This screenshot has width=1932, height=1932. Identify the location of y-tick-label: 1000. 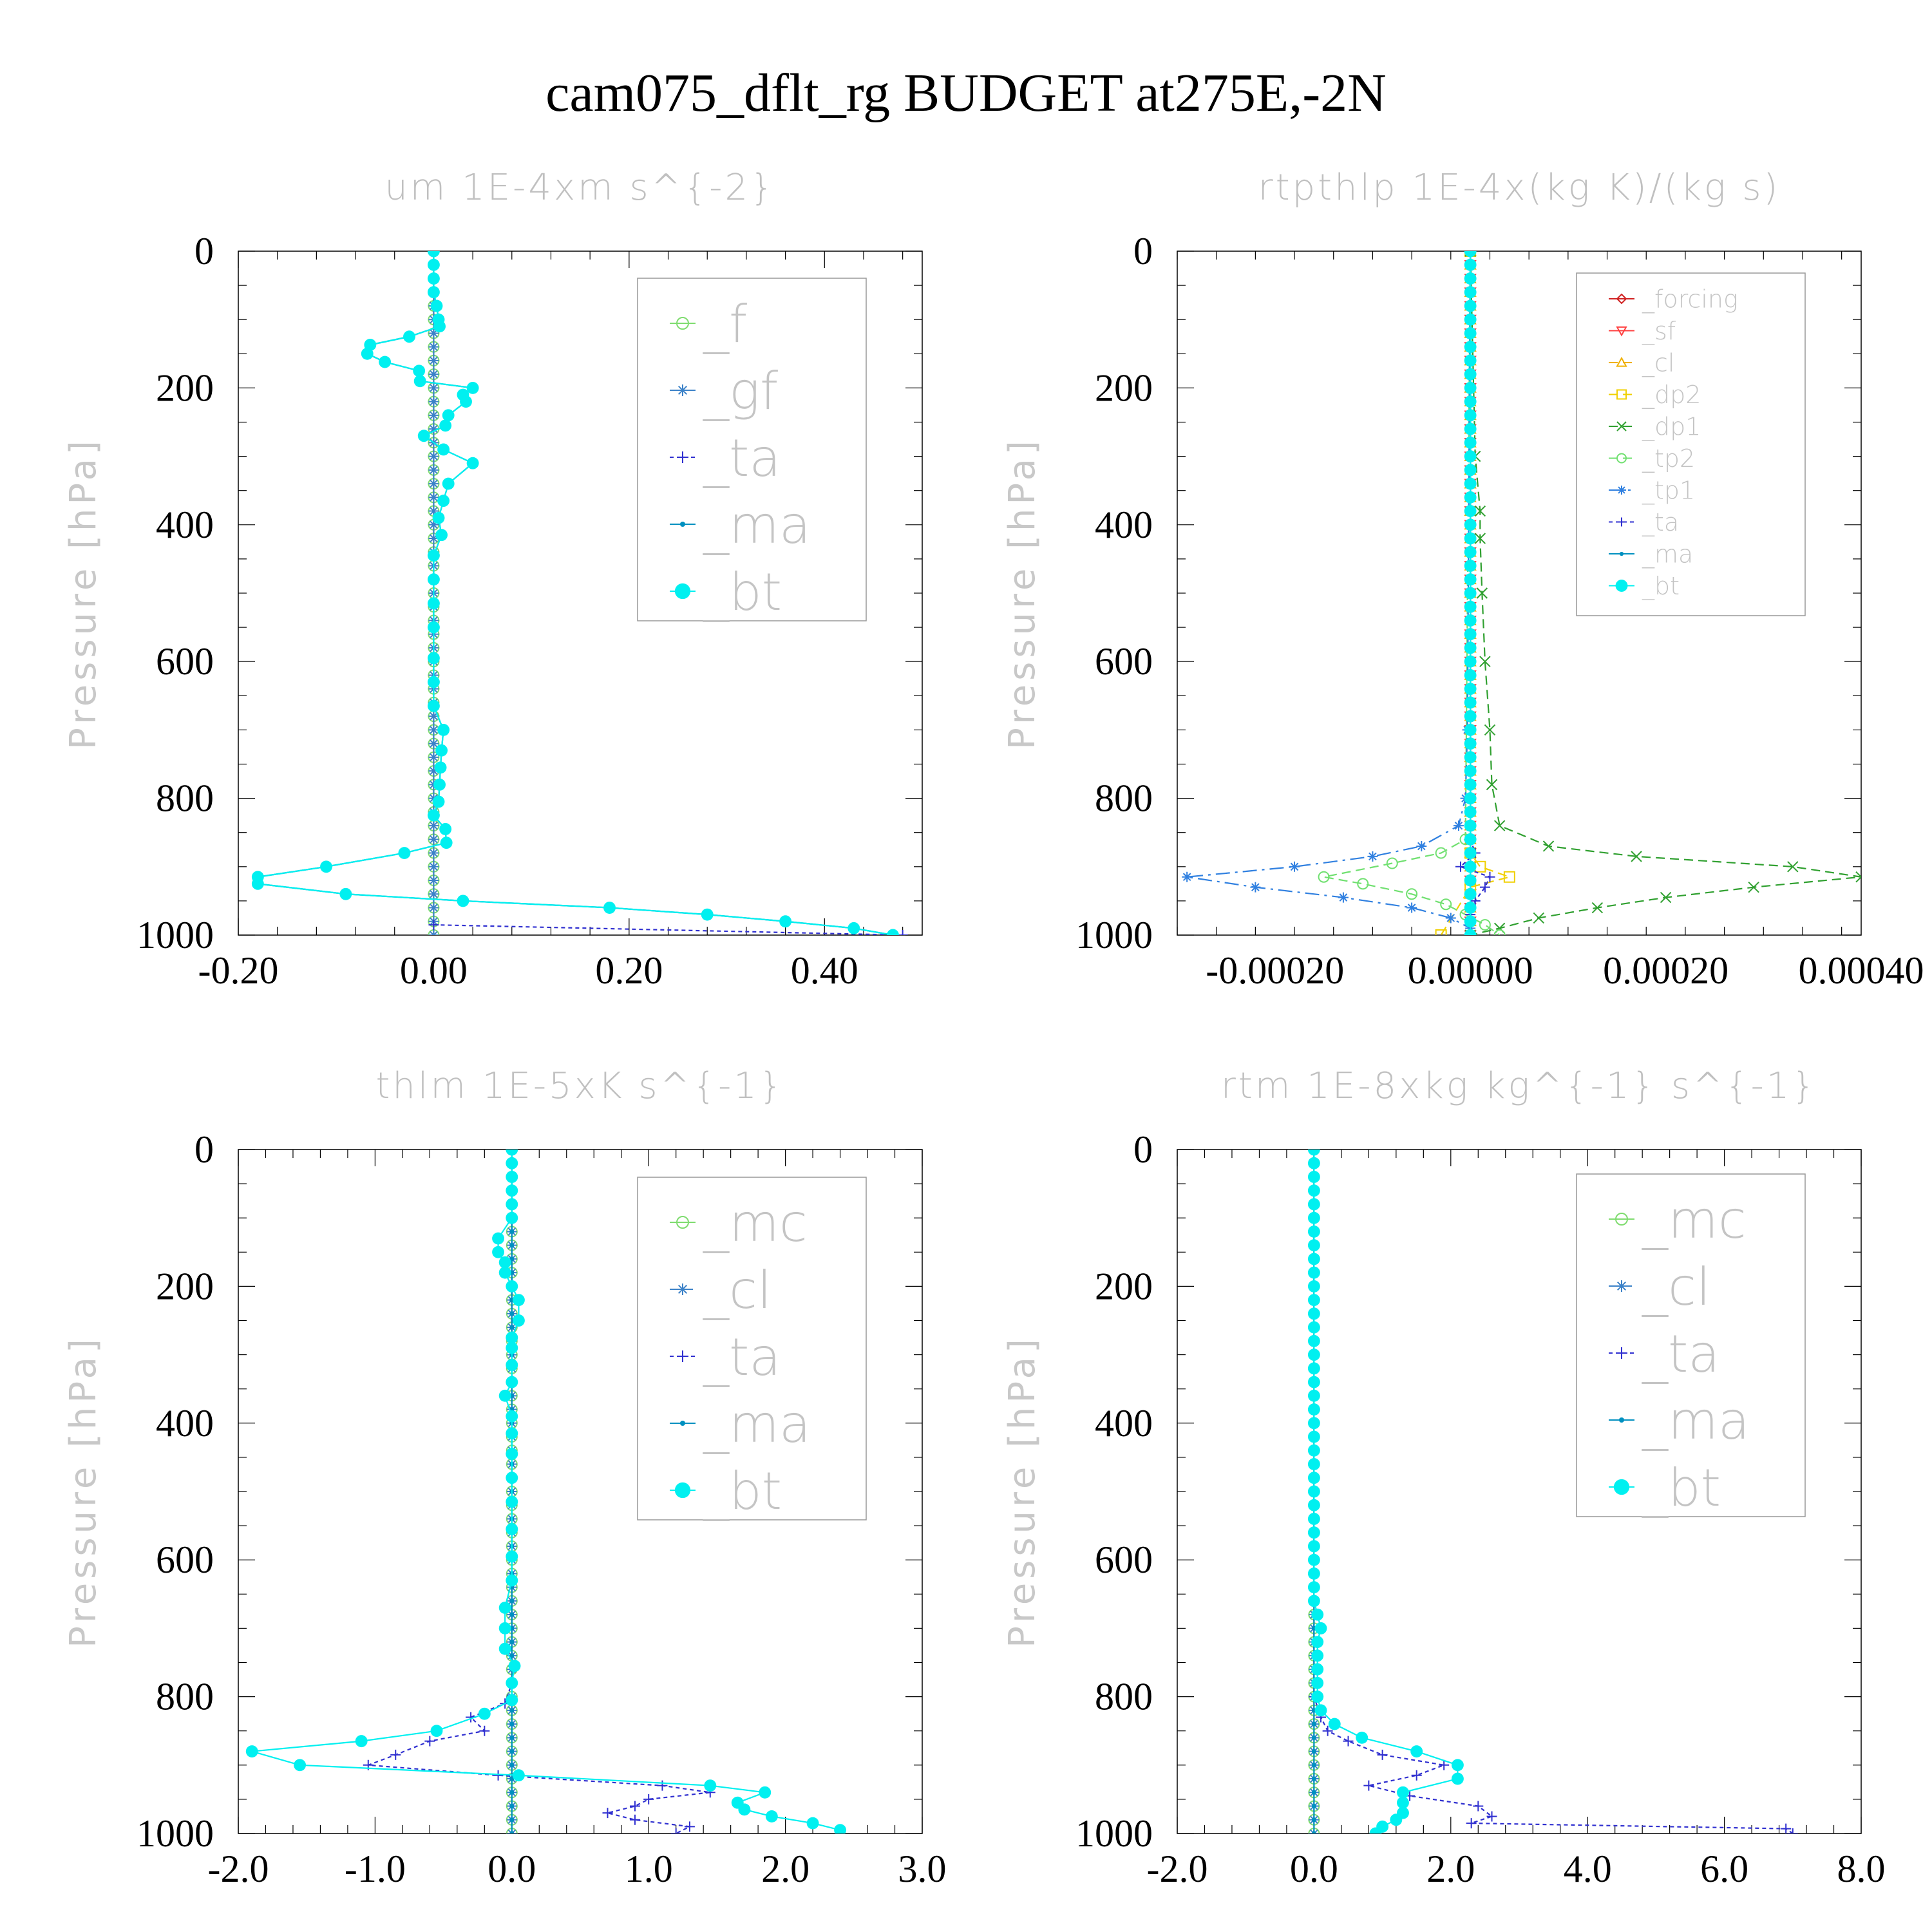
(175, 935).